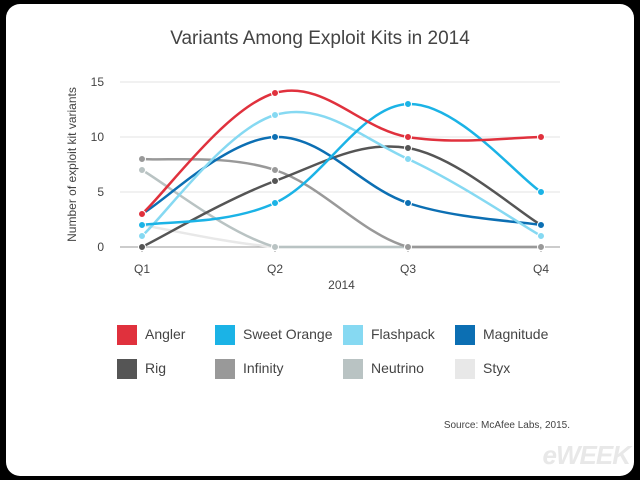  Describe the element at coordinates (142, 159) in the screenshot. I see `data-point-infinity-q1` at that location.